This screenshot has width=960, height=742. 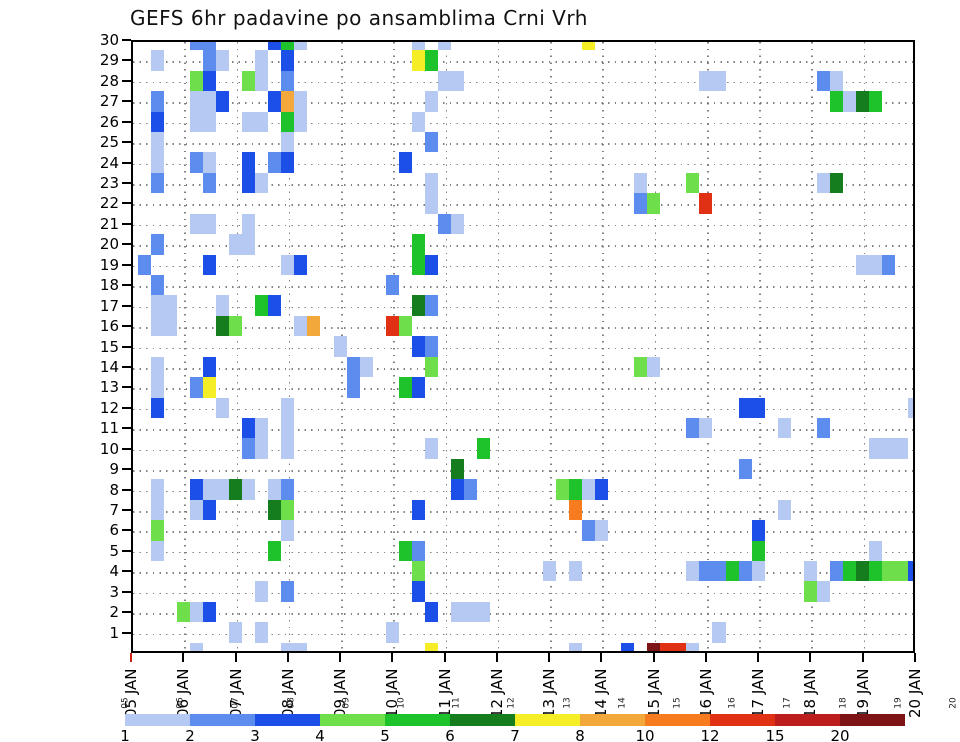 I want to click on legend-value-label: 1, so click(x=125, y=734).